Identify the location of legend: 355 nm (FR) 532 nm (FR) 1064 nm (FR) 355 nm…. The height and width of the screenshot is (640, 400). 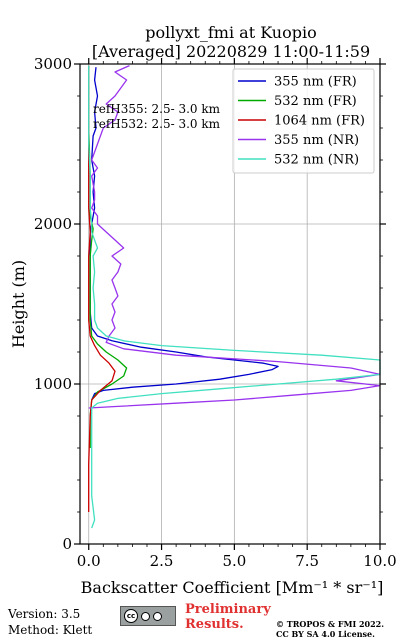
(303, 121).